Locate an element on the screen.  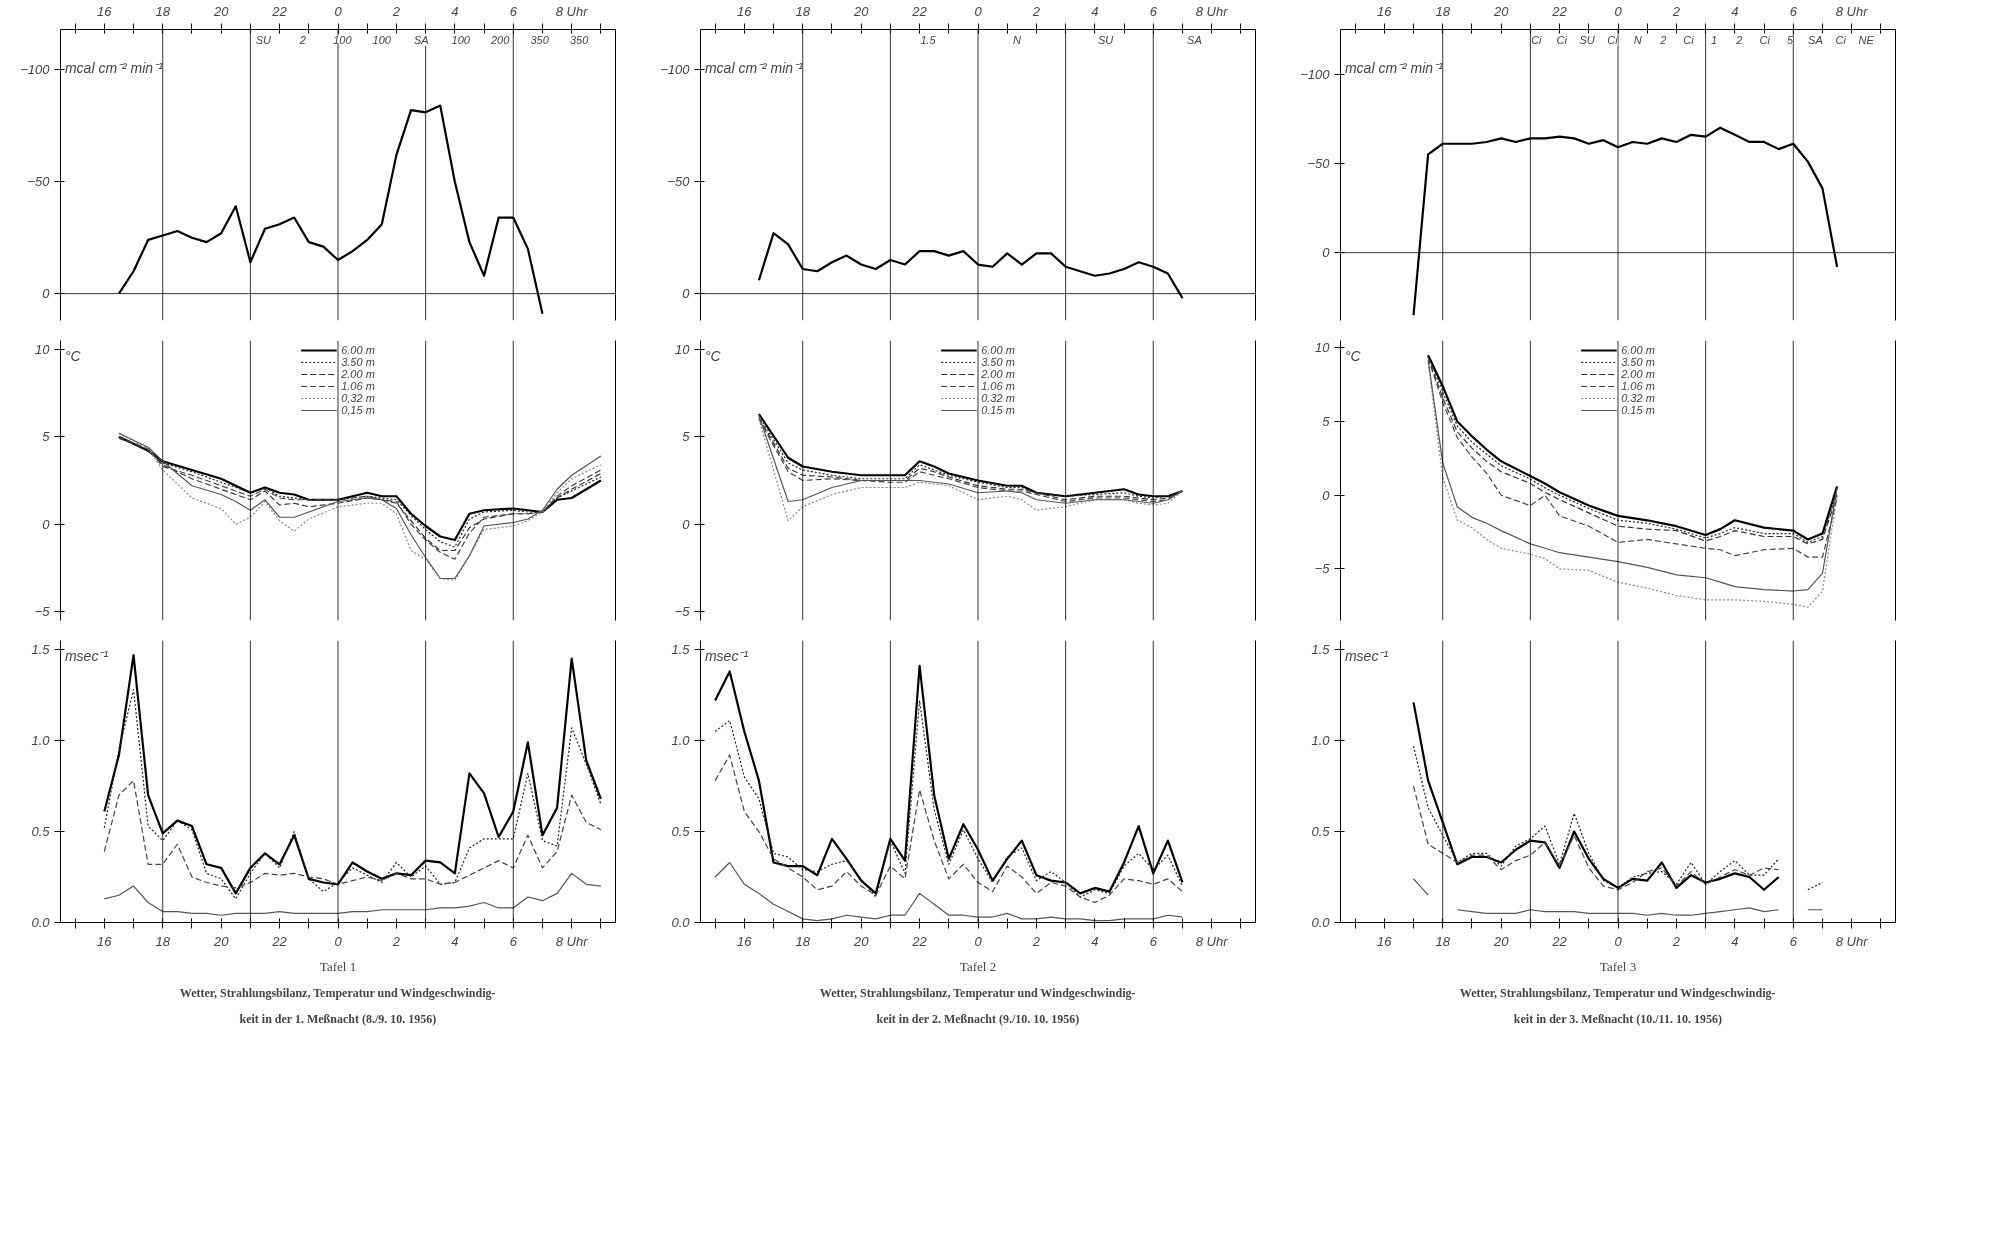
annotation: N is located at coordinates (1637, 39).